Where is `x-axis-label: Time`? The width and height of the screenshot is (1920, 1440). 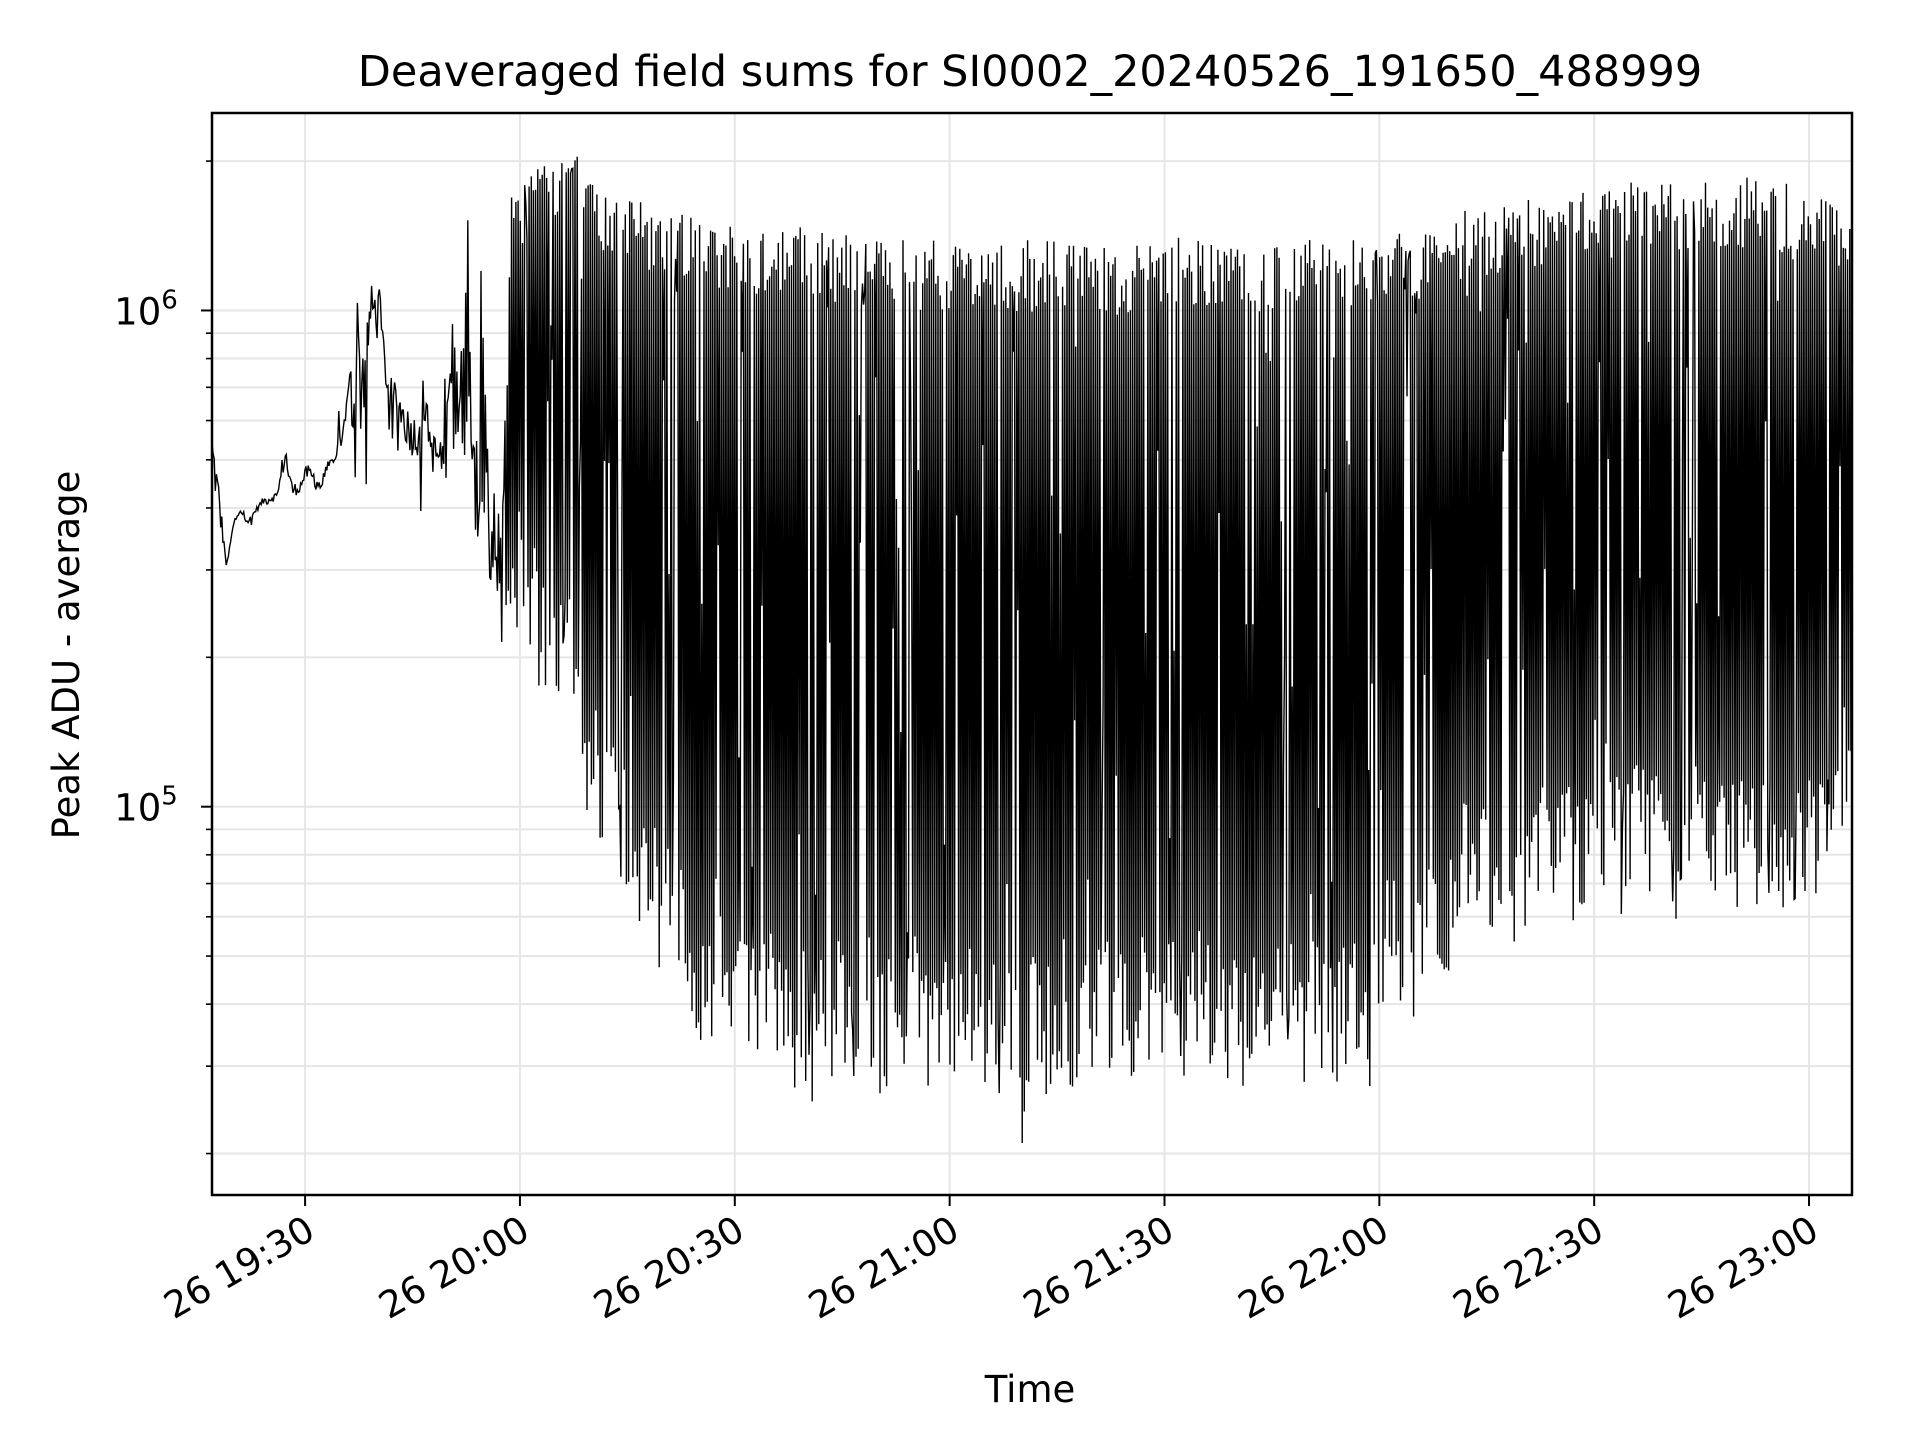
x-axis-label: Time is located at coordinates (1030, 1389).